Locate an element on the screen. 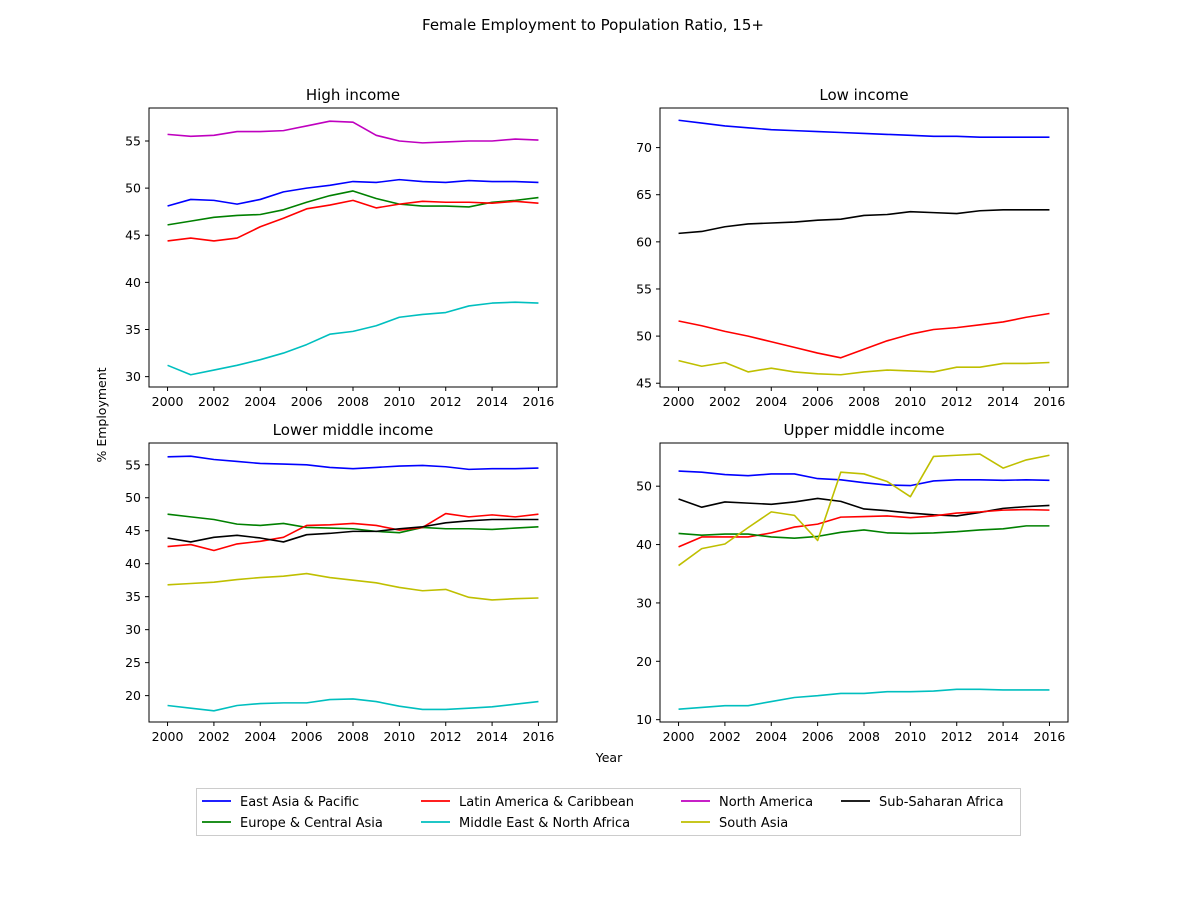 This screenshot has width=1187, height=902. y-tick-label: 65 is located at coordinates (644, 194).